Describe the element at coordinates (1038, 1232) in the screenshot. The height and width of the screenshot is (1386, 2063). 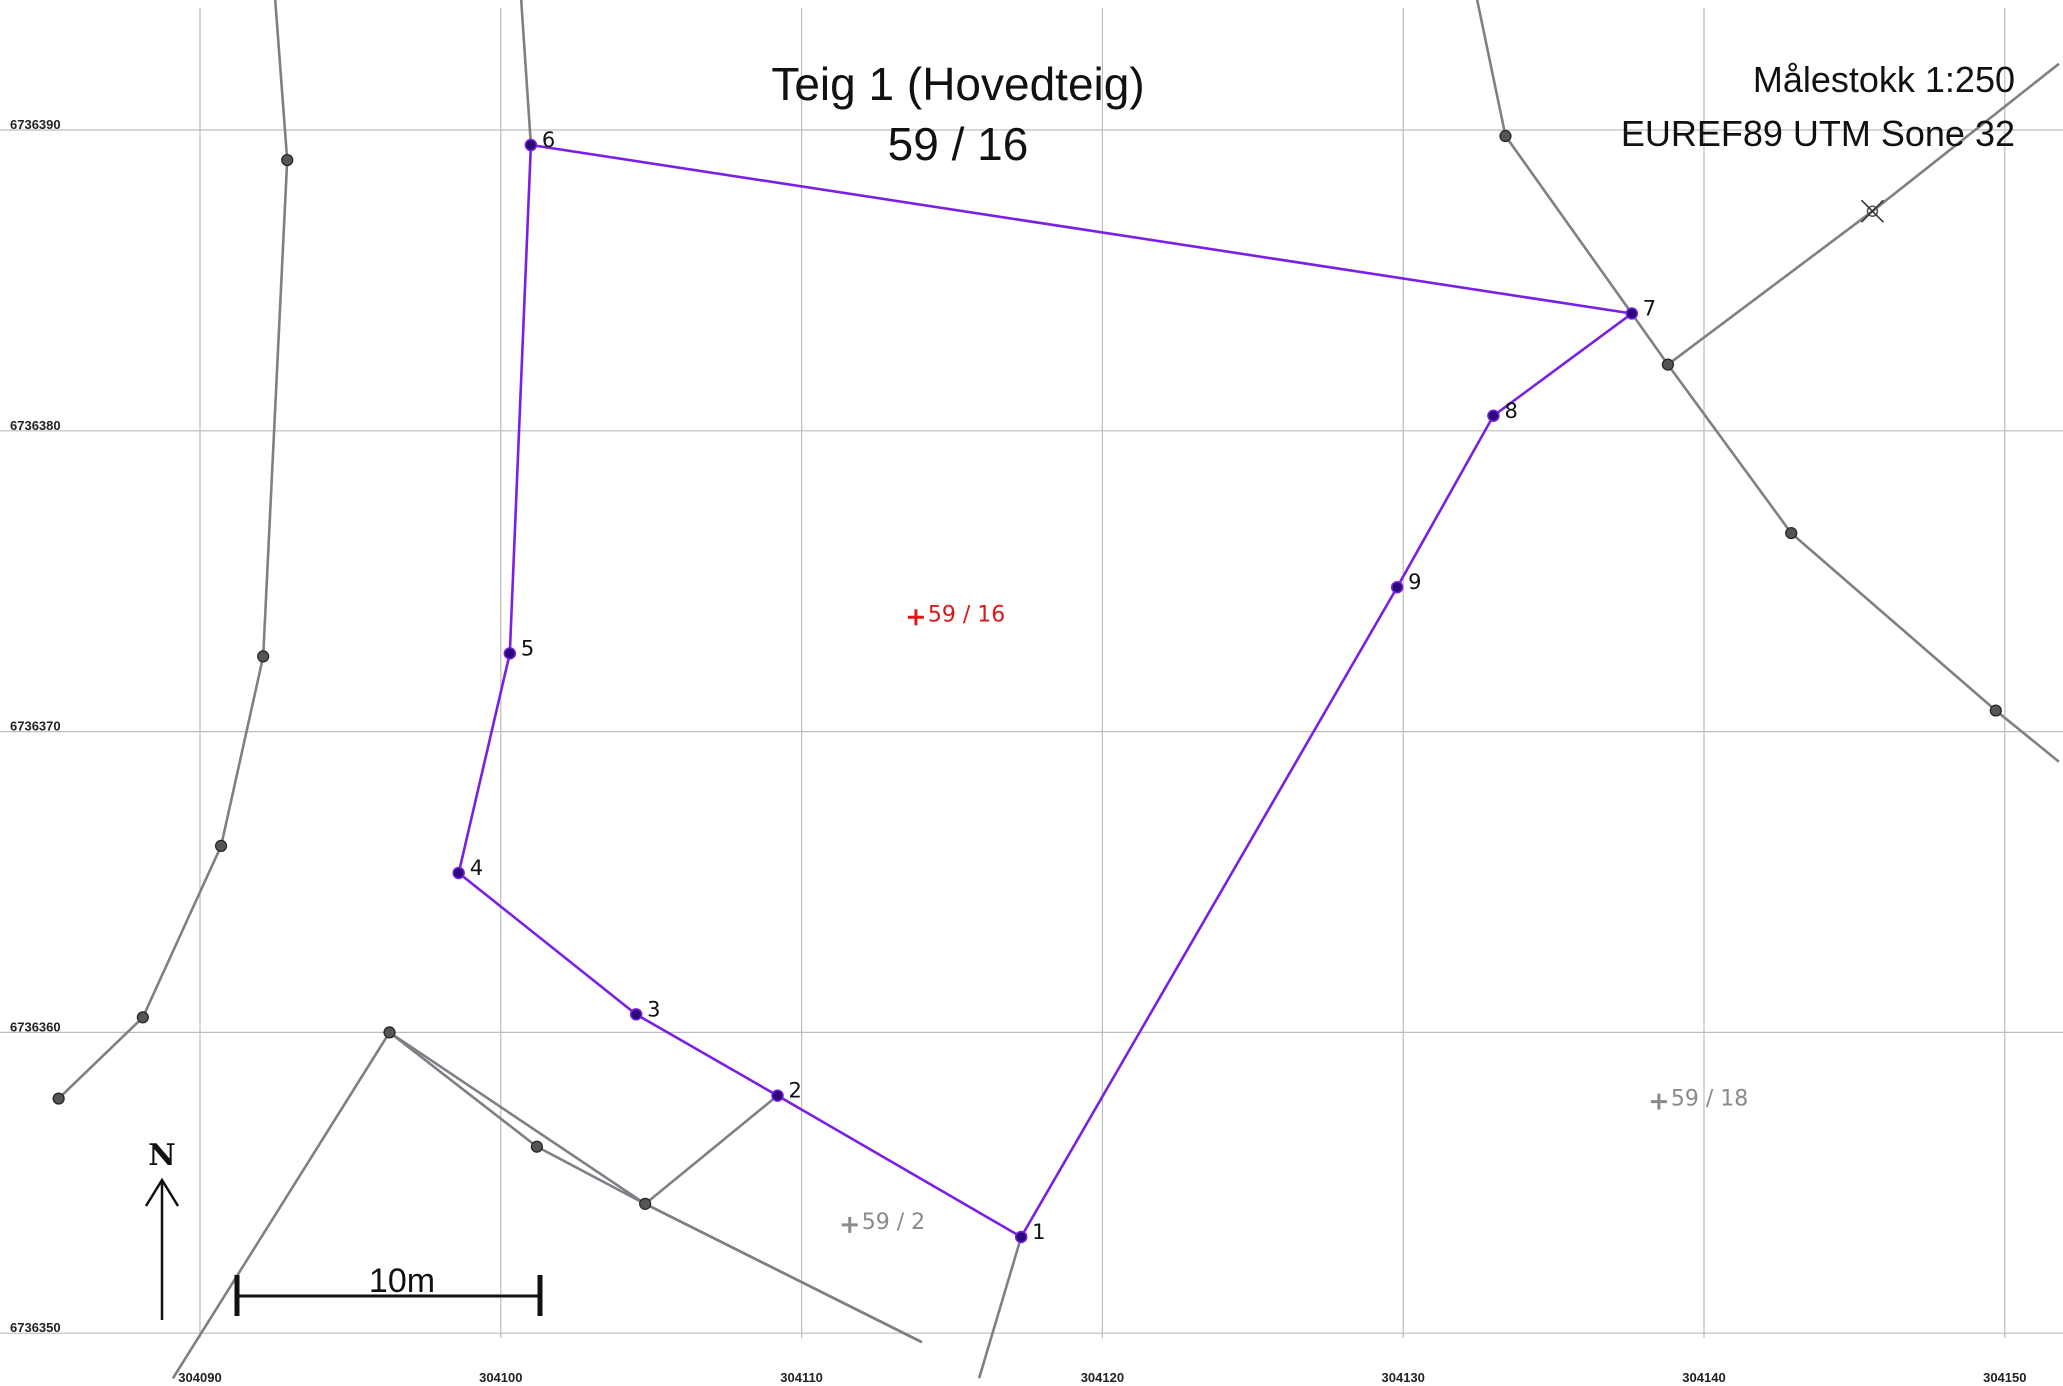
I see `boundary-point-label: 1` at that location.